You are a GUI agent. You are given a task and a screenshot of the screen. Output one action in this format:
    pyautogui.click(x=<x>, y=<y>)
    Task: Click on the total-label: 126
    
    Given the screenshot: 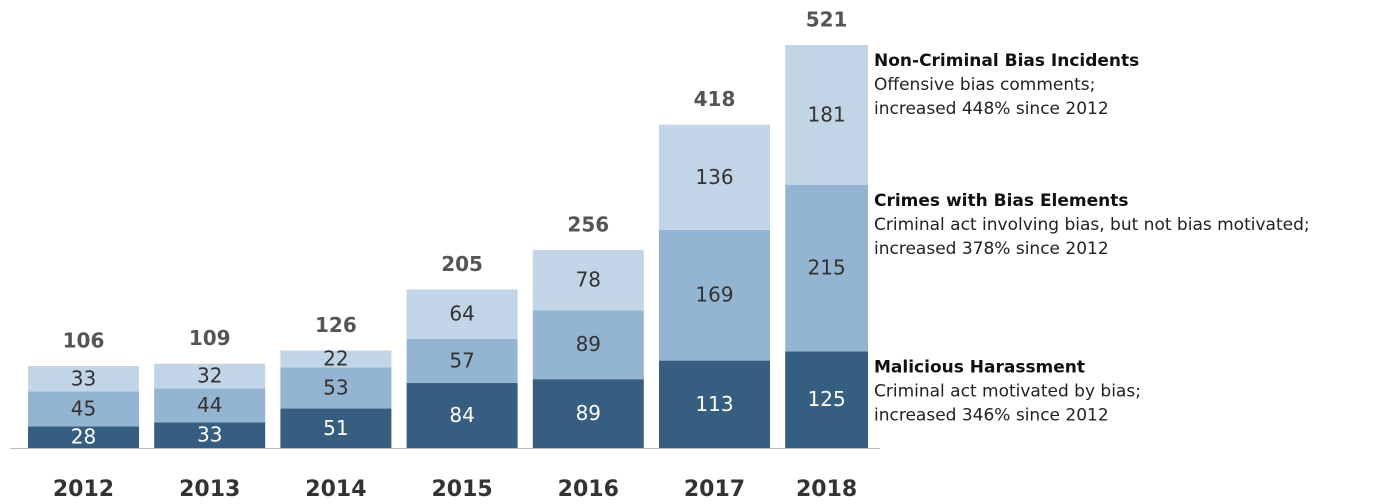 What is the action you would take?
    pyautogui.click(x=336, y=325)
    